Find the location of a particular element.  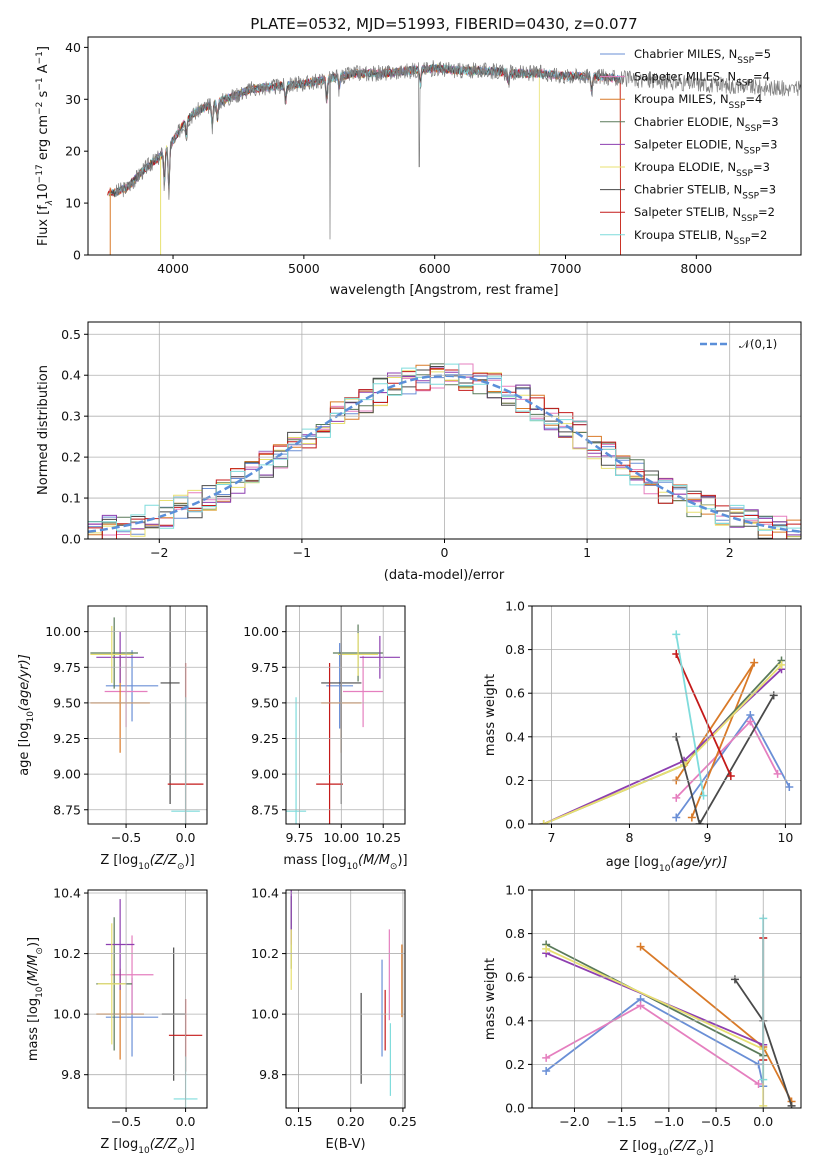

legend-entry-part: 5 is located at coordinates (767, 54).